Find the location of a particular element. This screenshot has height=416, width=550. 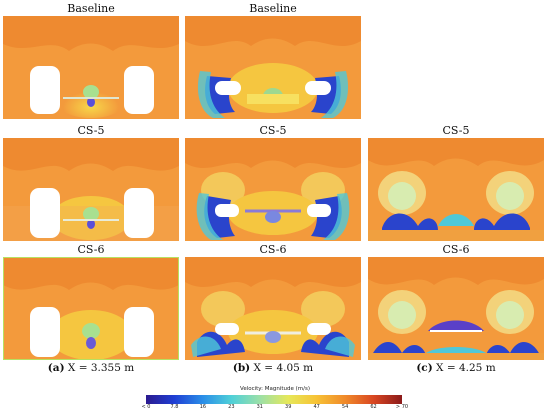

colorbar-tick-label: 31 is located at coordinates (259, 407).